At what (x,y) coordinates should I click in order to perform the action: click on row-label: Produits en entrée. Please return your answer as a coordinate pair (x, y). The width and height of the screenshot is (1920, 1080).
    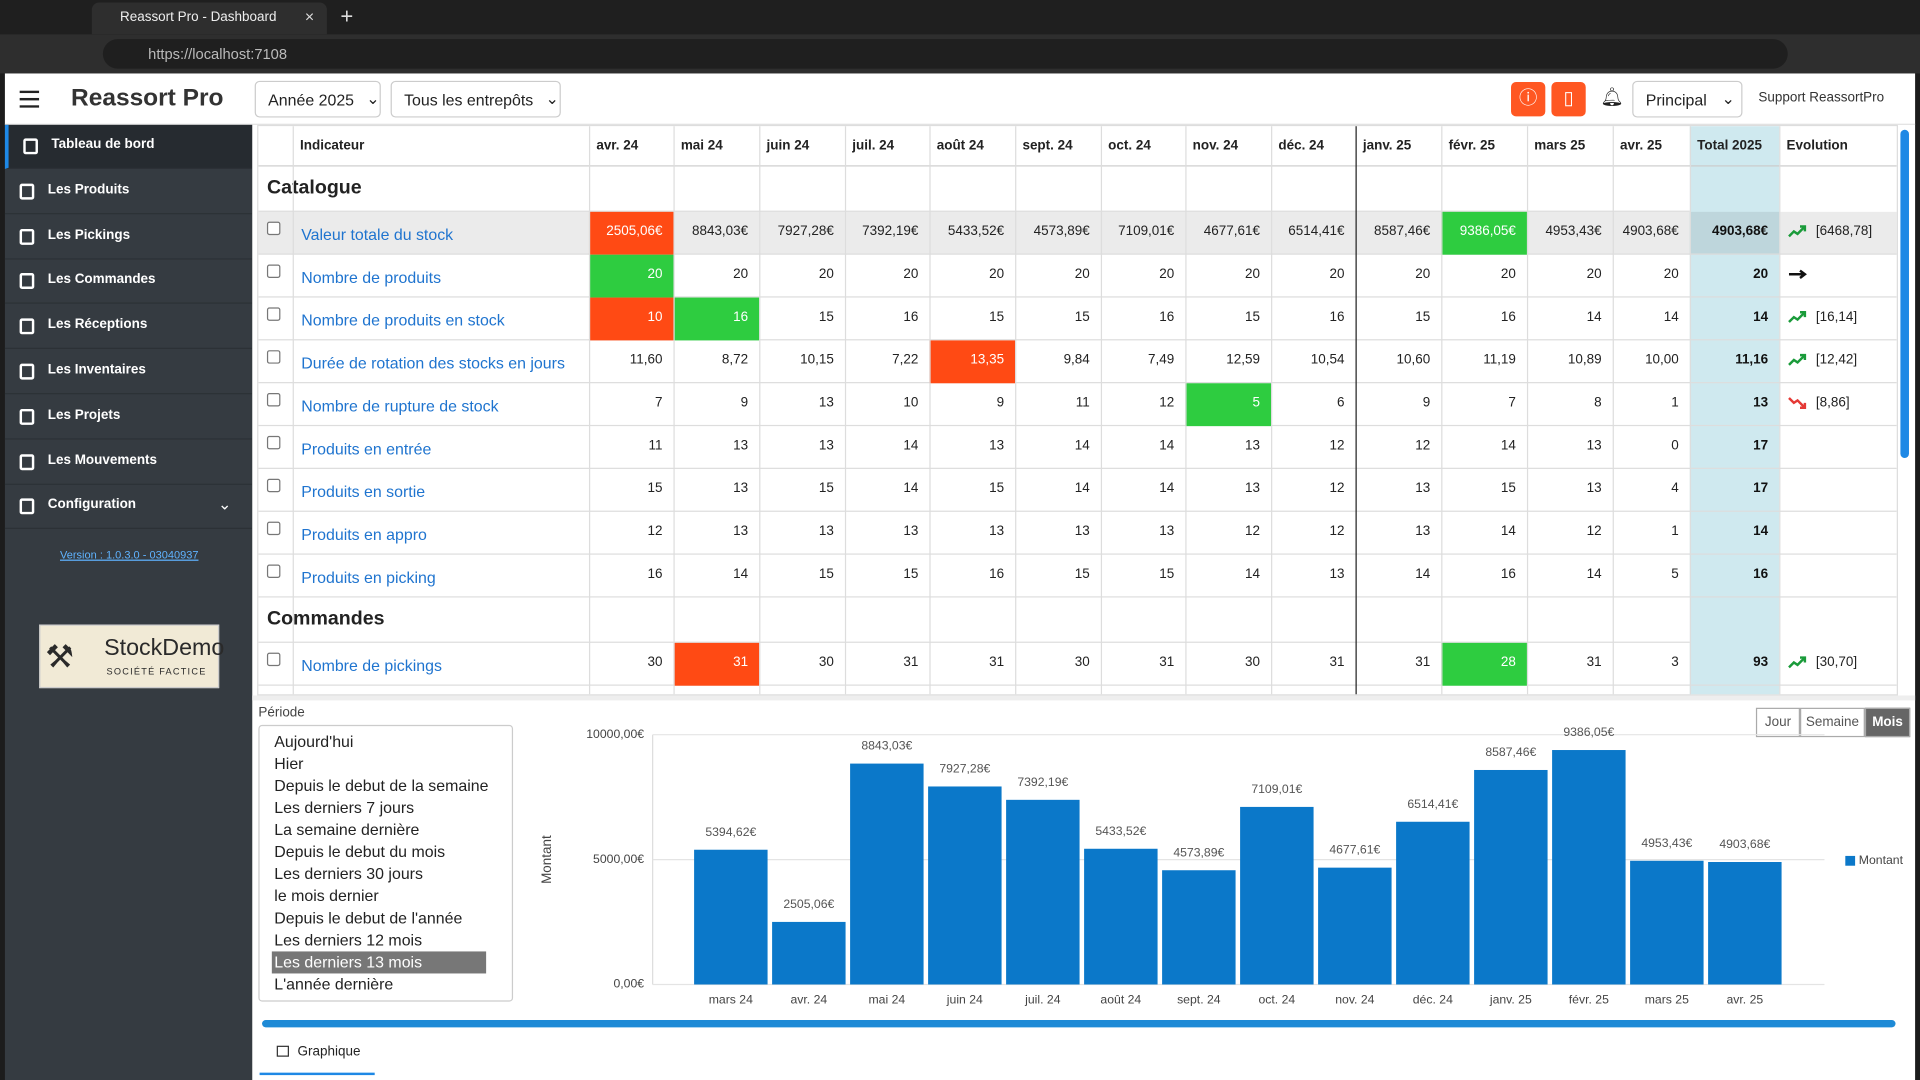
    Looking at the image, I should click on (366, 448).